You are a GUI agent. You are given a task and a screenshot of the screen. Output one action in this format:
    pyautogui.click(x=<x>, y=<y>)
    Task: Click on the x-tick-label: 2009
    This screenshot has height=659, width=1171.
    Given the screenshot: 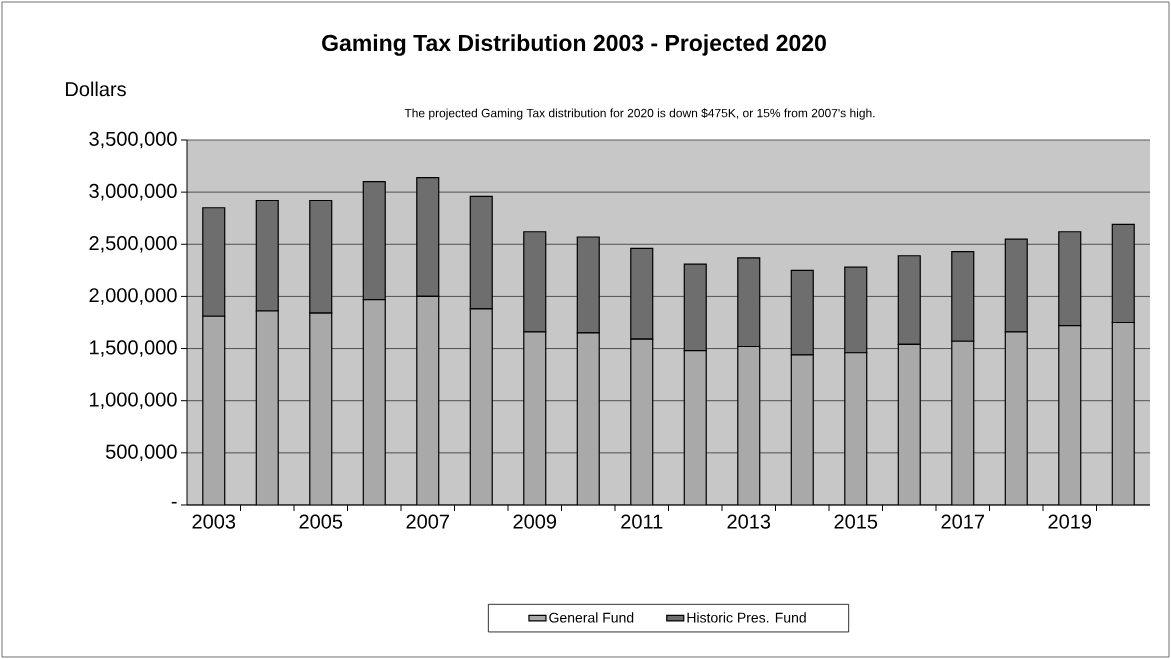 What is the action you would take?
    pyautogui.click(x=535, y=521)
    